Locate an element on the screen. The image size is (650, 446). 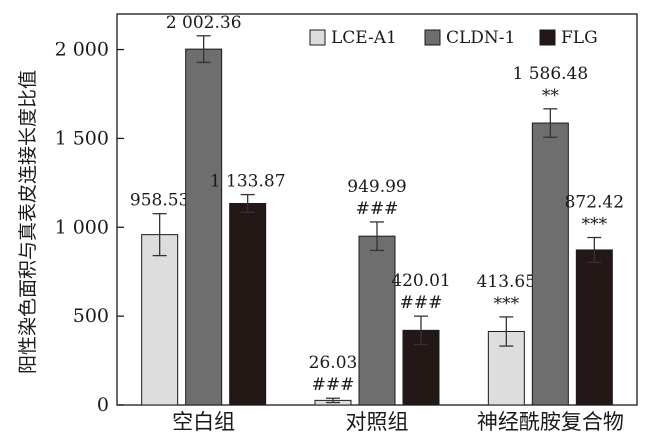
x-category-label: 对照组 is located at coordinates (377, 422).